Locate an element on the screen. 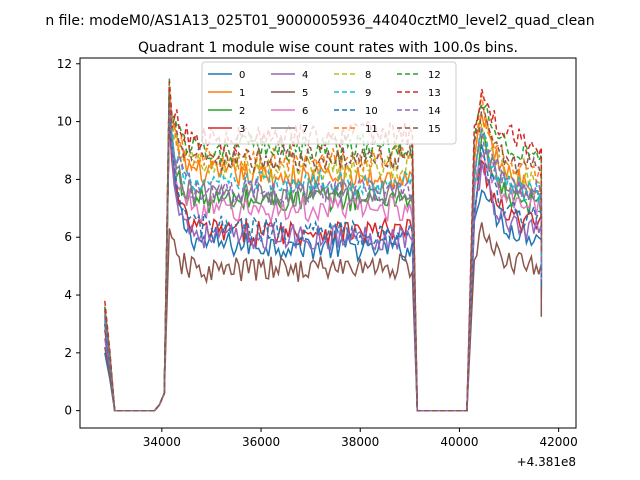  legend-label-2: 2 is located at coordinates (242, 111).